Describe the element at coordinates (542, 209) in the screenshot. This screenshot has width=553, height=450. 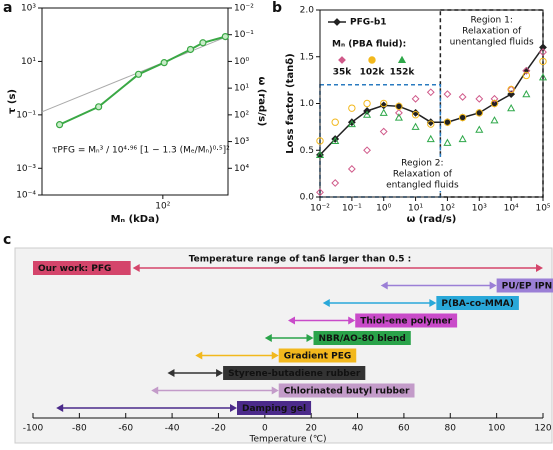
I see `x-tick-label: 10⁵` at that location.